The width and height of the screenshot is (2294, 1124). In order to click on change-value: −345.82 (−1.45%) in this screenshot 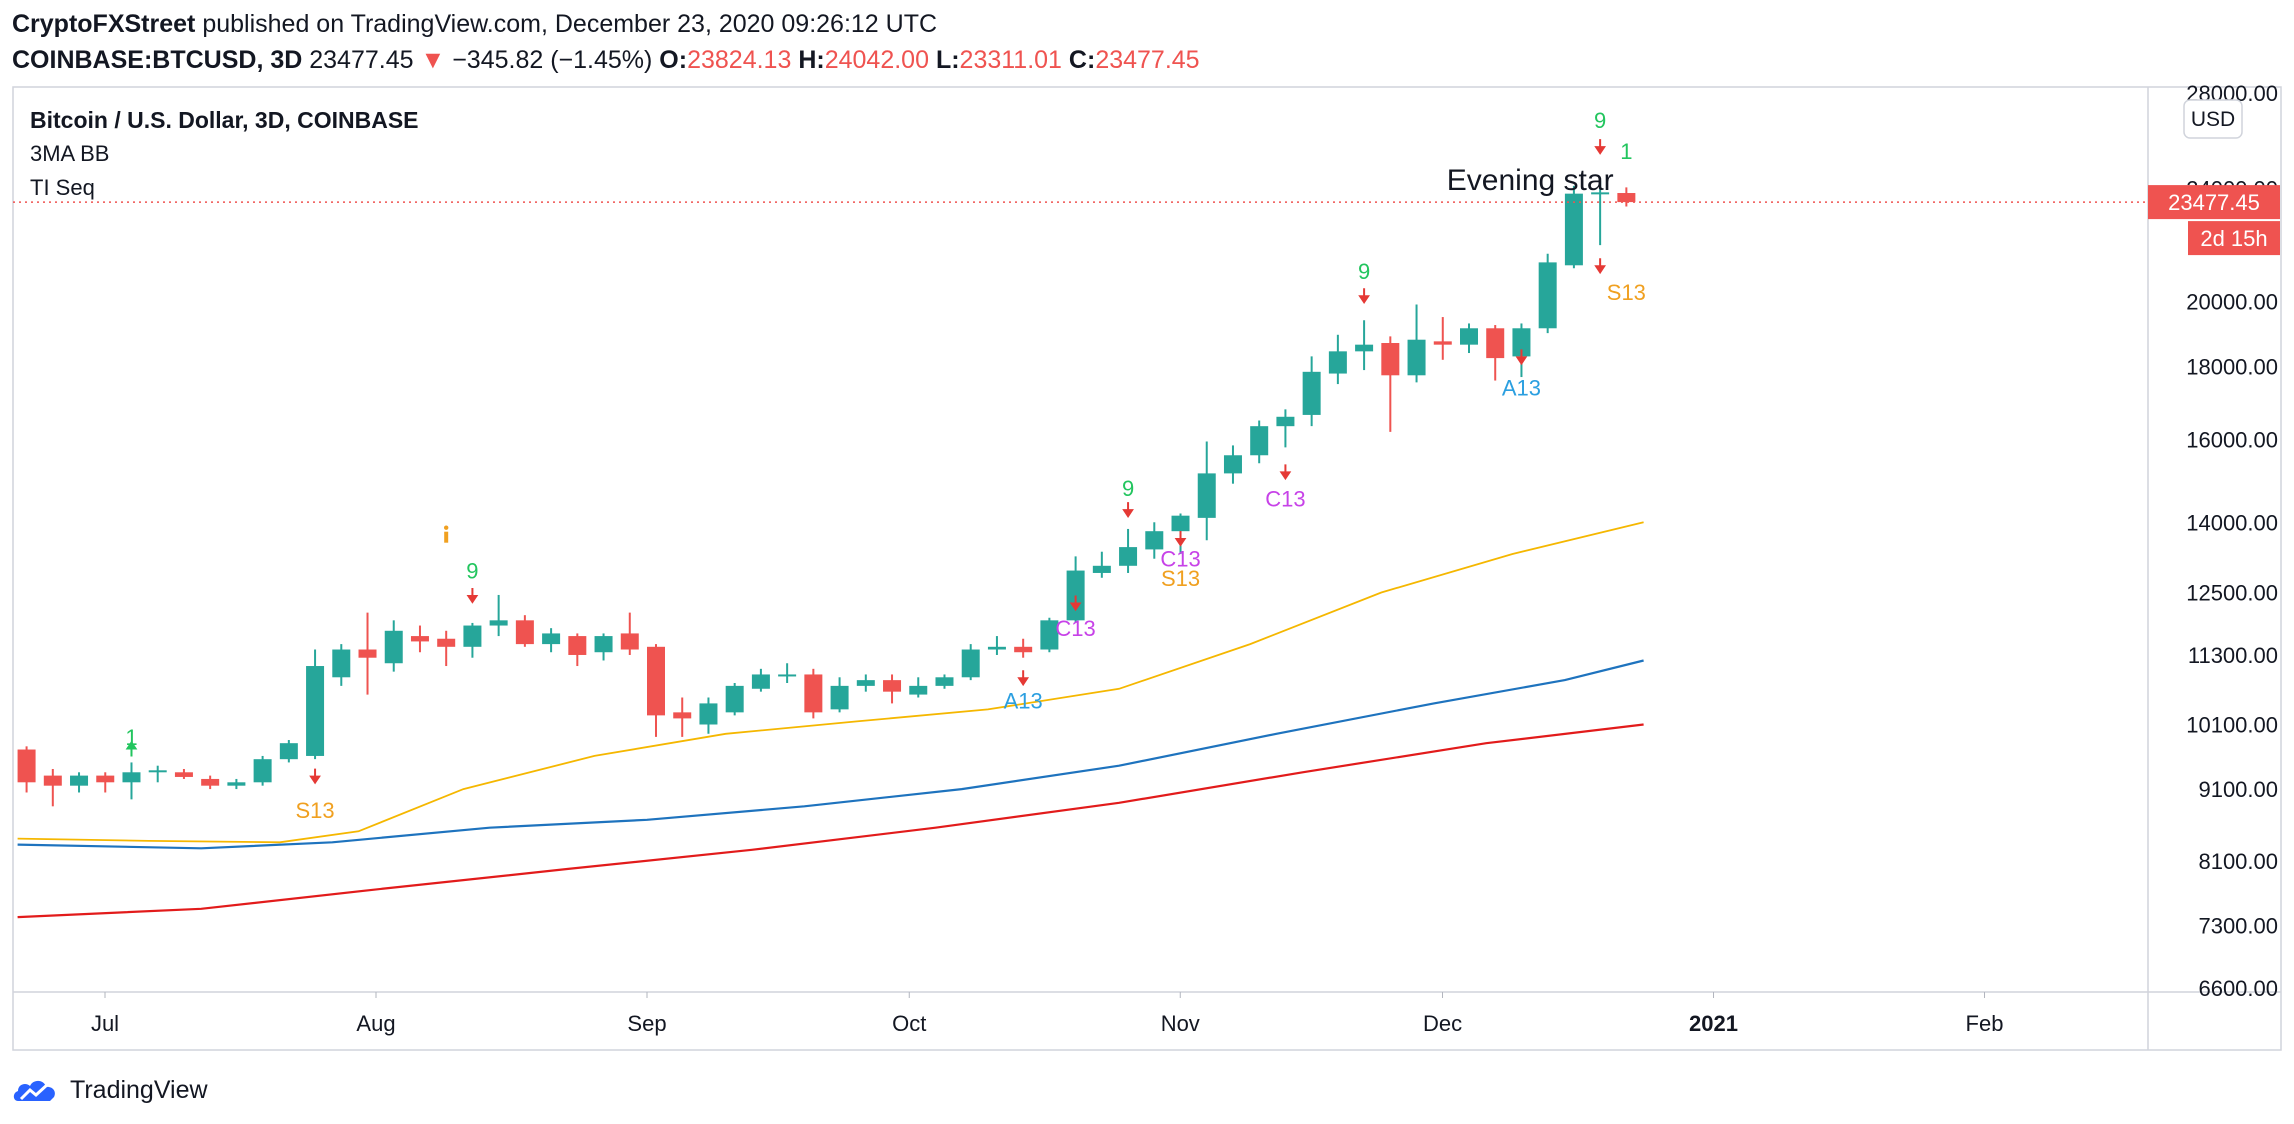, I will do `click(552, 60)`.